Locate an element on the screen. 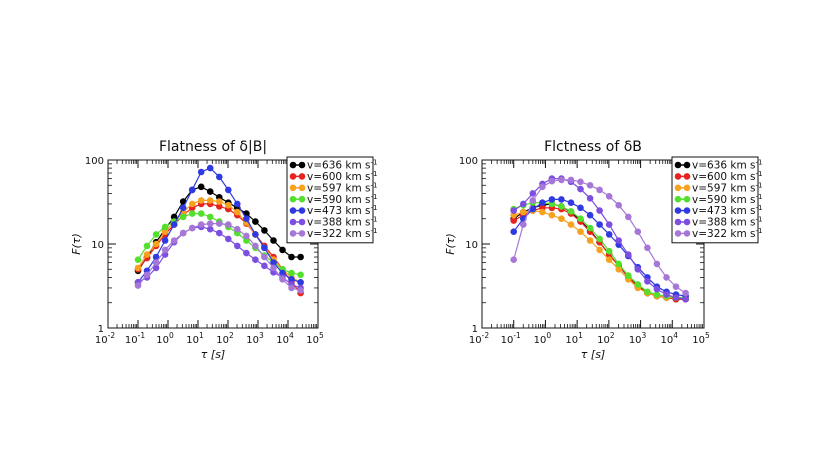 The image size is (830, 467). x-tick-label: 10⁻¹ is located at coordinates (511, 338).